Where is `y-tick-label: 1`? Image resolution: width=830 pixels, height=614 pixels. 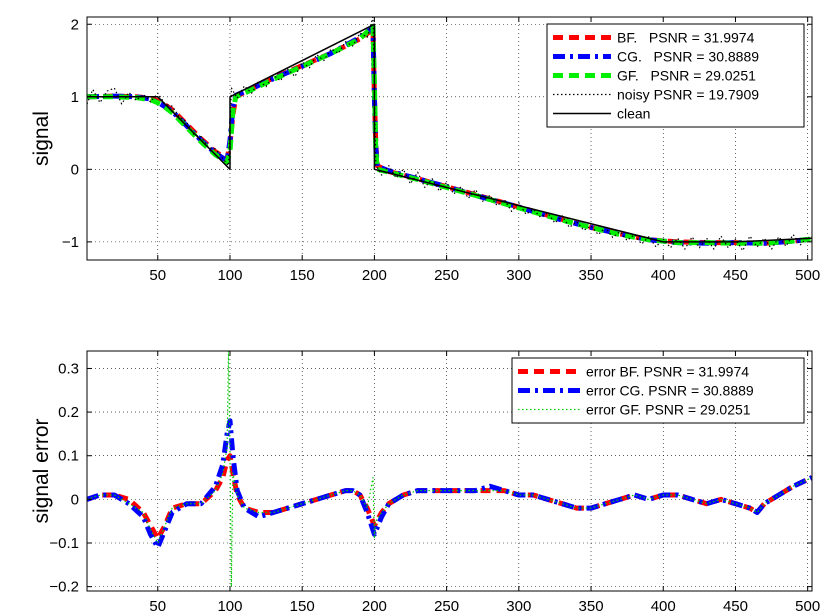
y-tick-label: 1 is located at coordinates (75, 97).